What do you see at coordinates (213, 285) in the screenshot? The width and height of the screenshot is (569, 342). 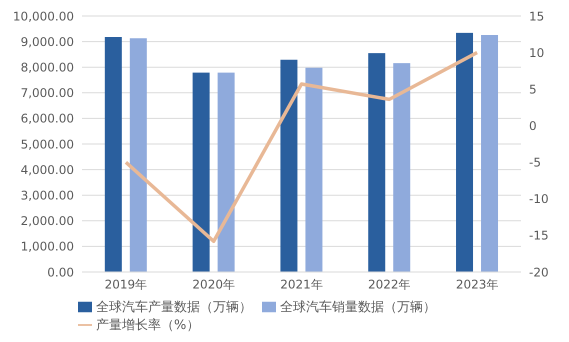 I see `x-tick-label: 2020年` at bounding box center [213, 285].